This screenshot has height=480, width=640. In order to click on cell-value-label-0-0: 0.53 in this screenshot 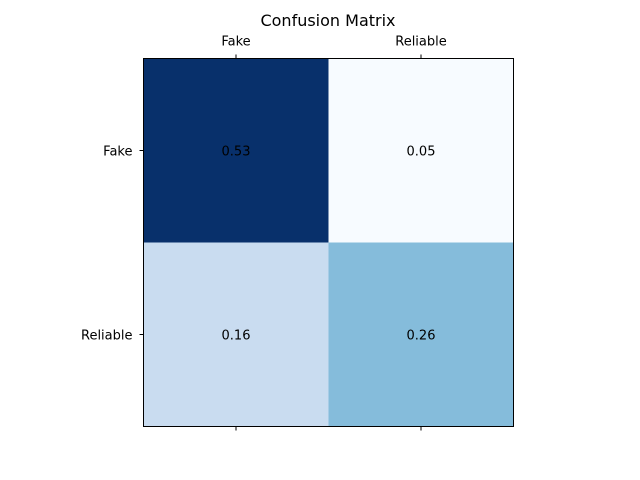, I will do `click(236, 152)`.